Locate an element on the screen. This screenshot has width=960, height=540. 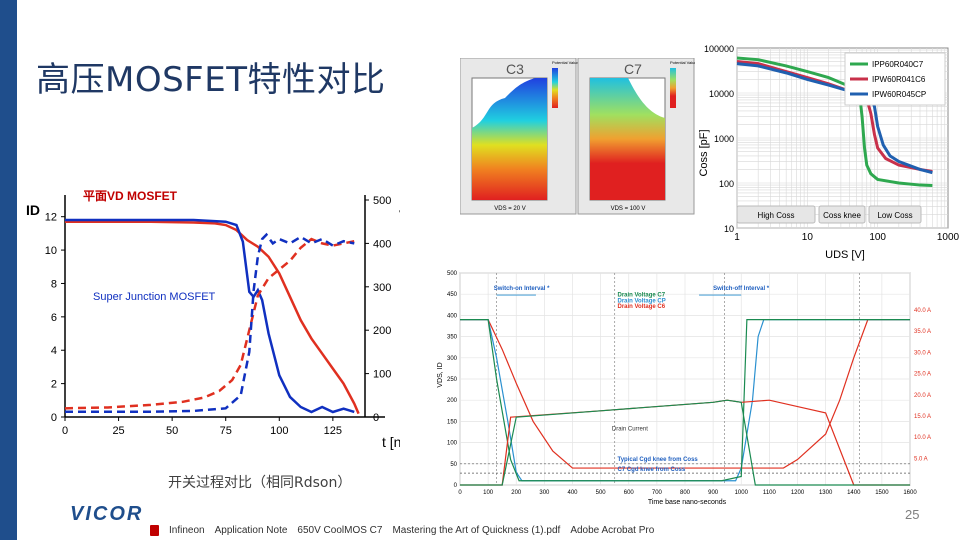
y-tick-label: 2 is located at coordinates (54, 385).